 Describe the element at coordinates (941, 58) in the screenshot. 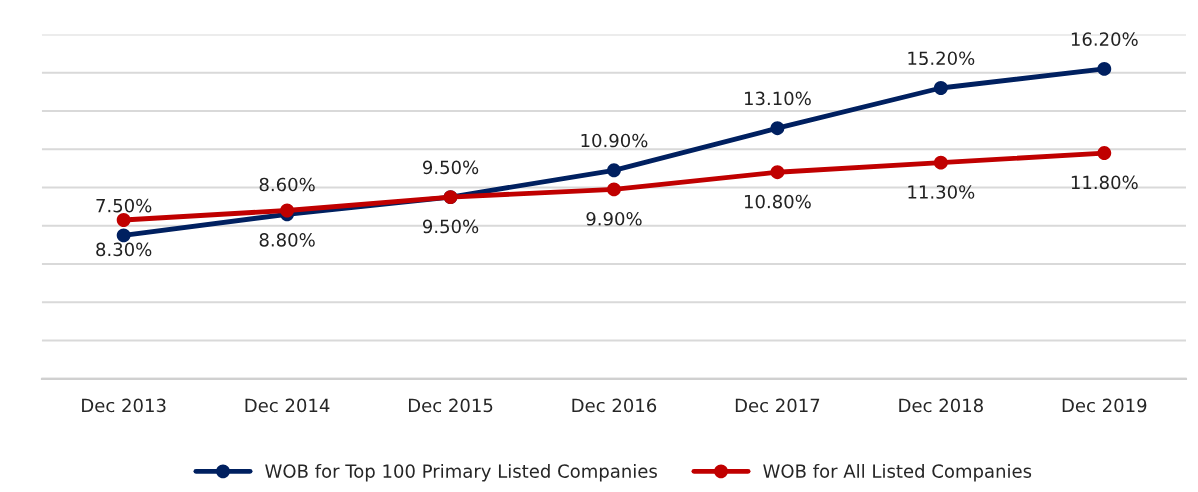

I see `data-label: 15.20%` at that location.